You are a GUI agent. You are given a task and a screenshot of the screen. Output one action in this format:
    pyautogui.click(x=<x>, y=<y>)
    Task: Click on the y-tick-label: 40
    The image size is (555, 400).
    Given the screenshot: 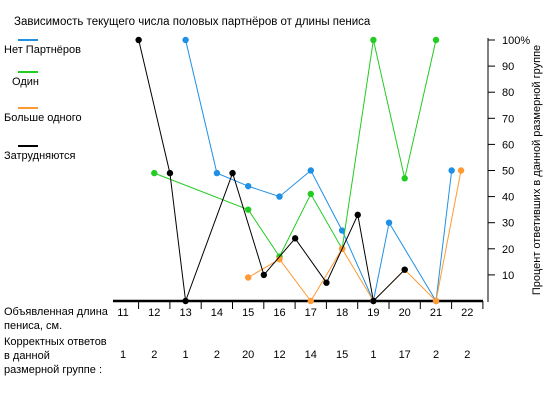 What is the action you would take?
    pyautogui.click(x=508, y=198)
    